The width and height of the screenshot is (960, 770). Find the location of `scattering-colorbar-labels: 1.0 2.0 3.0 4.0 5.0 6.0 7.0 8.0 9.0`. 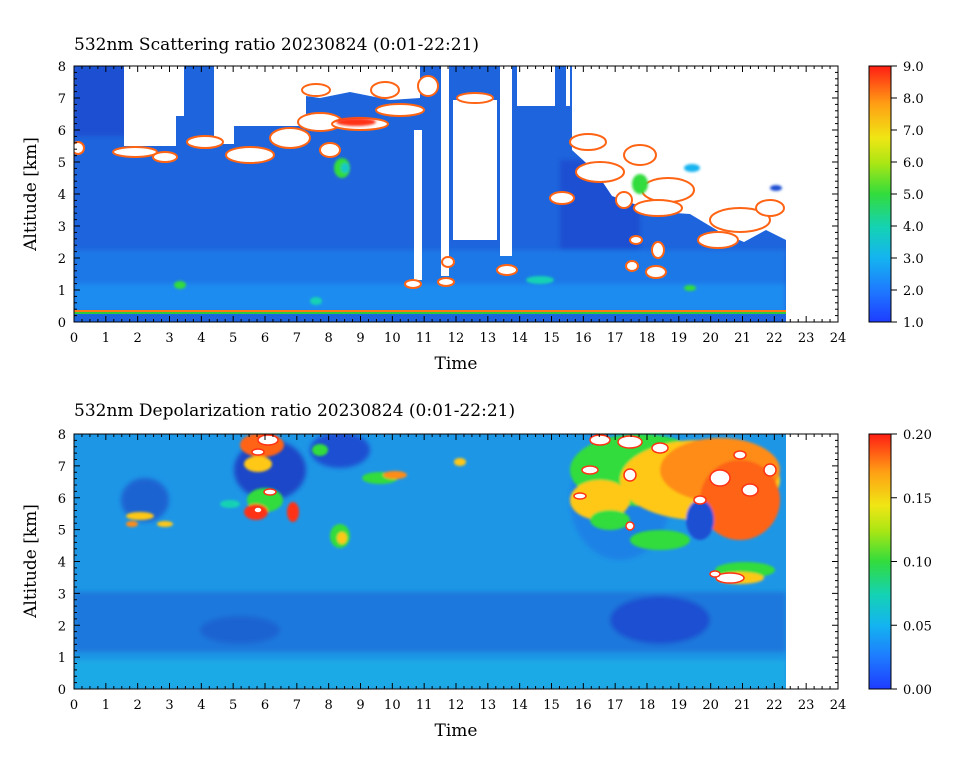

scattering-colorbar-labels: 1.0 2.0 3.0 4.0 5.0 6.0 7.0 8.0 9.0 is located at coordinates (907, 195).